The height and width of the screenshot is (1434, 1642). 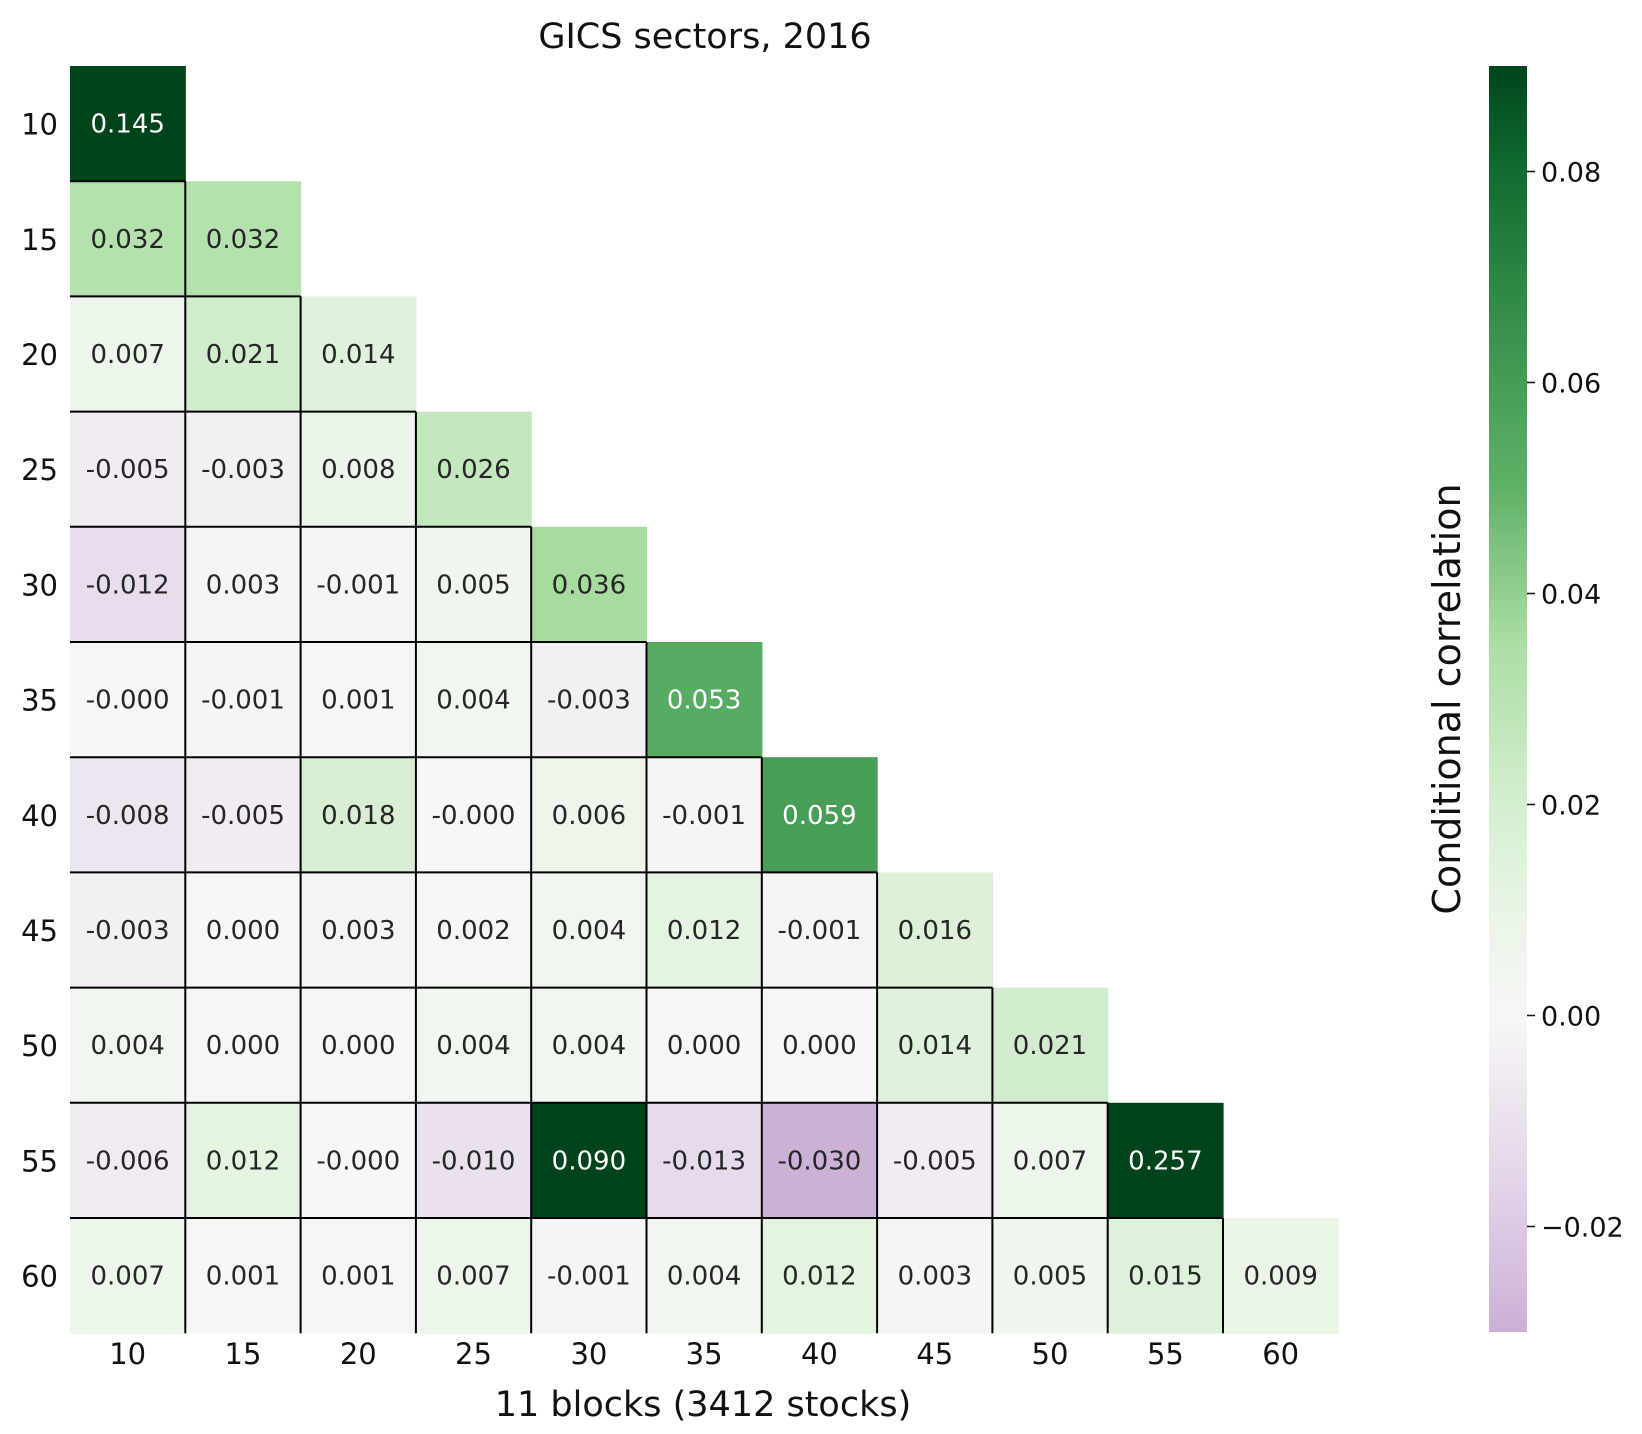 I want to click on x-tick-label: 55, so click(x=1165, y=1354).